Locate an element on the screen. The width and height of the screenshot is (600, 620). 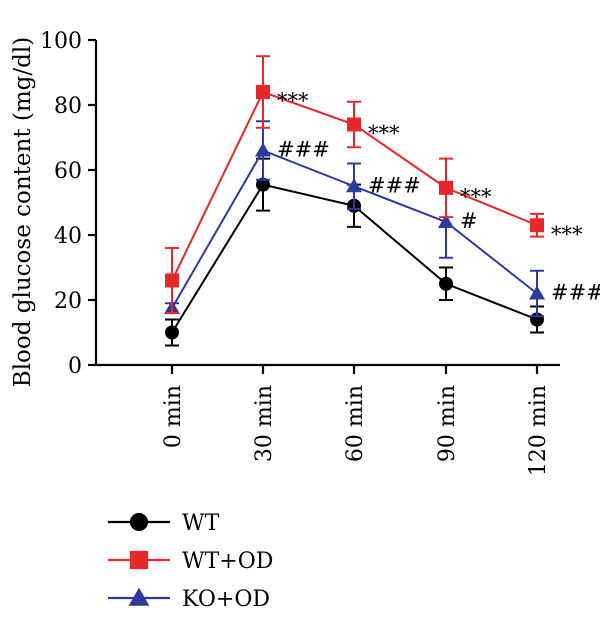
legend-item-ko-od: KO+OD is located at coordinates (189, 599).